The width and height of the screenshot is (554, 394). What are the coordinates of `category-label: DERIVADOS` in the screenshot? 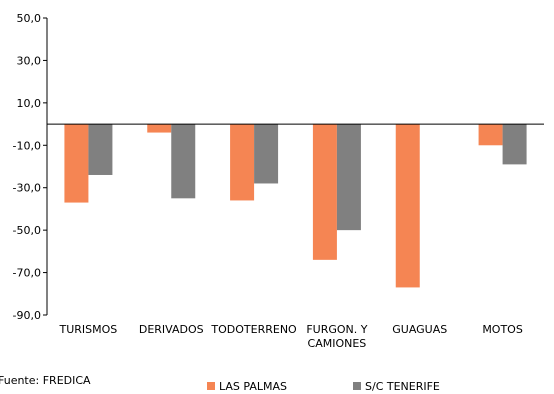 It's located at (171, 329).